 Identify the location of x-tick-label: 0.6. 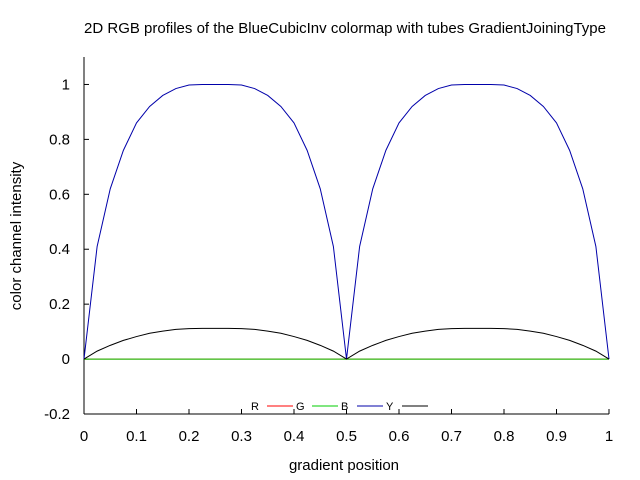
(399, 436).